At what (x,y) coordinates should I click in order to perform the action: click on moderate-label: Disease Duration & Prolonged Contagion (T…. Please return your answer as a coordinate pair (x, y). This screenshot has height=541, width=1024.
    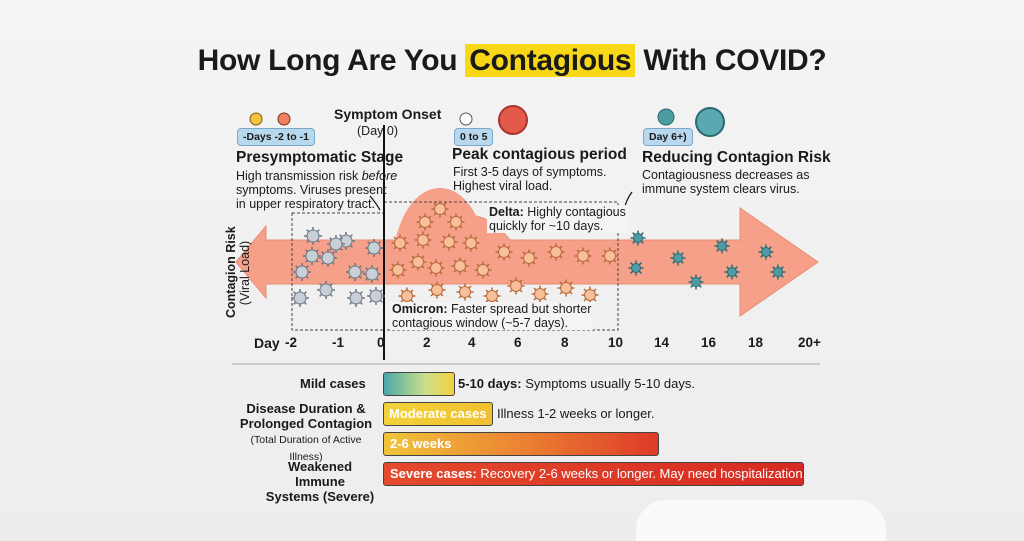
    Looking at the image, I should click on (306, 432).